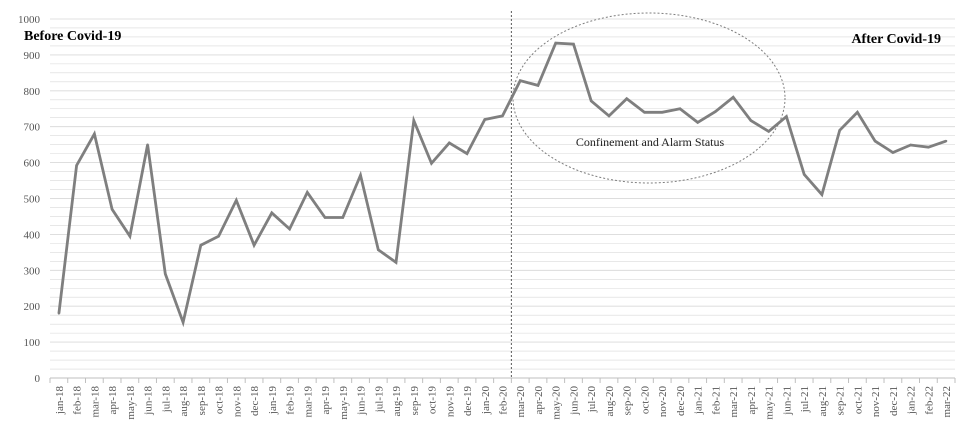 This screenshot has height=442, width=972. I want to click on x-tick-label: jan-22, so click(912, 400).